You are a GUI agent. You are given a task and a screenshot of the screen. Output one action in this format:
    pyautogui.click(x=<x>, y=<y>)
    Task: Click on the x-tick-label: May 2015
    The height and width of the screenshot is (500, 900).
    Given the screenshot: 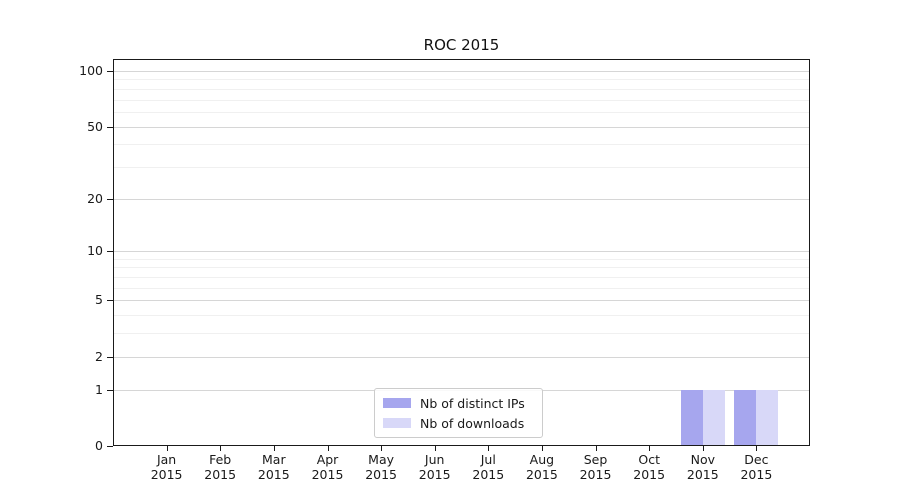 What is the action you would take?
    pyautogui.click(x=381, y=467)
    